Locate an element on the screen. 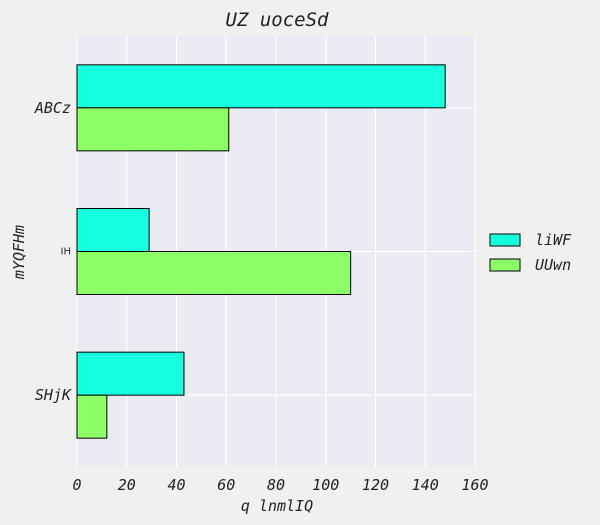 This screenshot has width=600, height=525. x-axis-ticks: 0 20 40 60 80 100 120 140 160 is located at coordinates (280, 485).